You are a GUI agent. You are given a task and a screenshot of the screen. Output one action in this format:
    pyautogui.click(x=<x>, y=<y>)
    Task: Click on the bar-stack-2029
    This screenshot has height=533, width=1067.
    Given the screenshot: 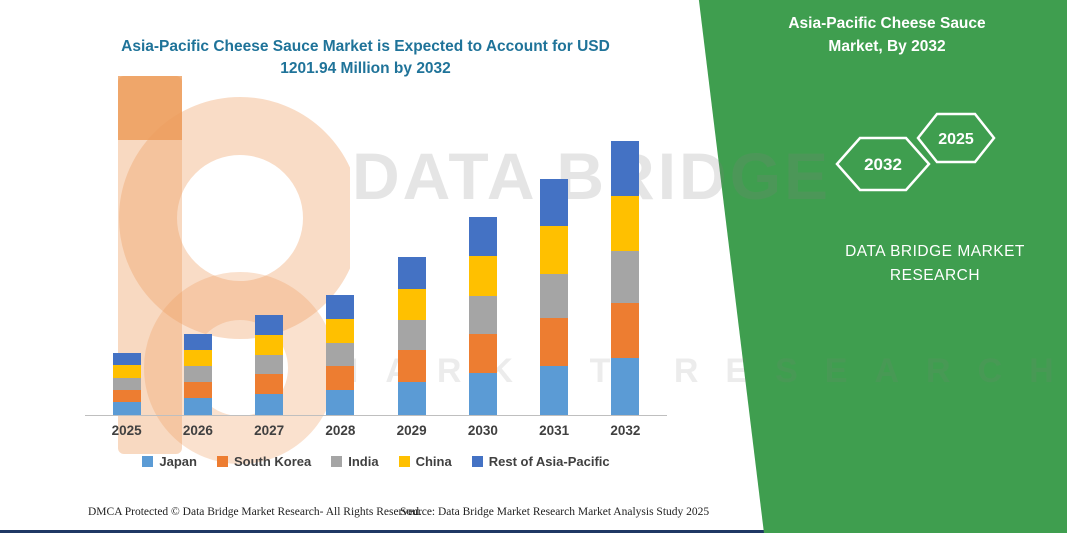 What is the action you would take?
    pyautogui.click(x=411, y=336)
    